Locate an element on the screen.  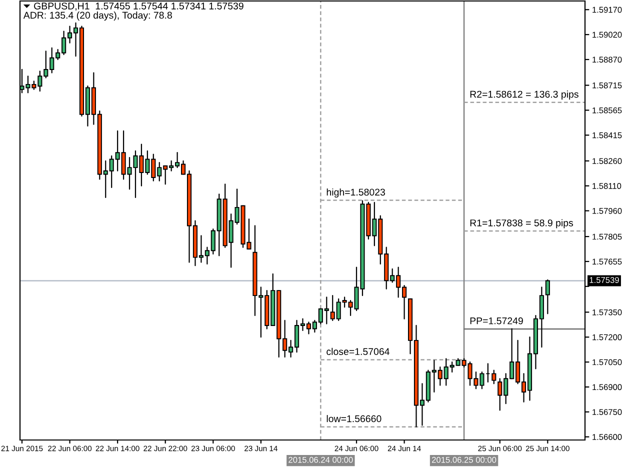
series-label: close=1.57064 is located at coordinates (358, 352).